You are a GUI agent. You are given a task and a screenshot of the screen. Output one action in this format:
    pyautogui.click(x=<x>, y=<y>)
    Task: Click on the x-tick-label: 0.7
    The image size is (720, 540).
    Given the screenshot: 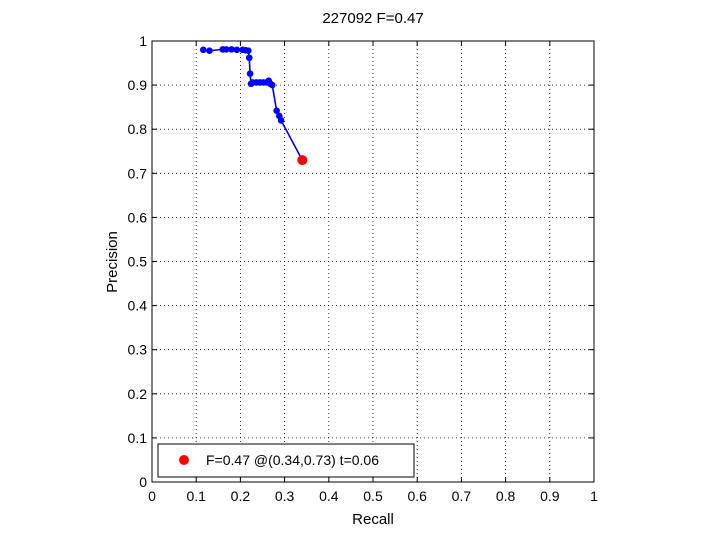 What is the action you would take?
    pyautogui.click(x=462, y=496)
    